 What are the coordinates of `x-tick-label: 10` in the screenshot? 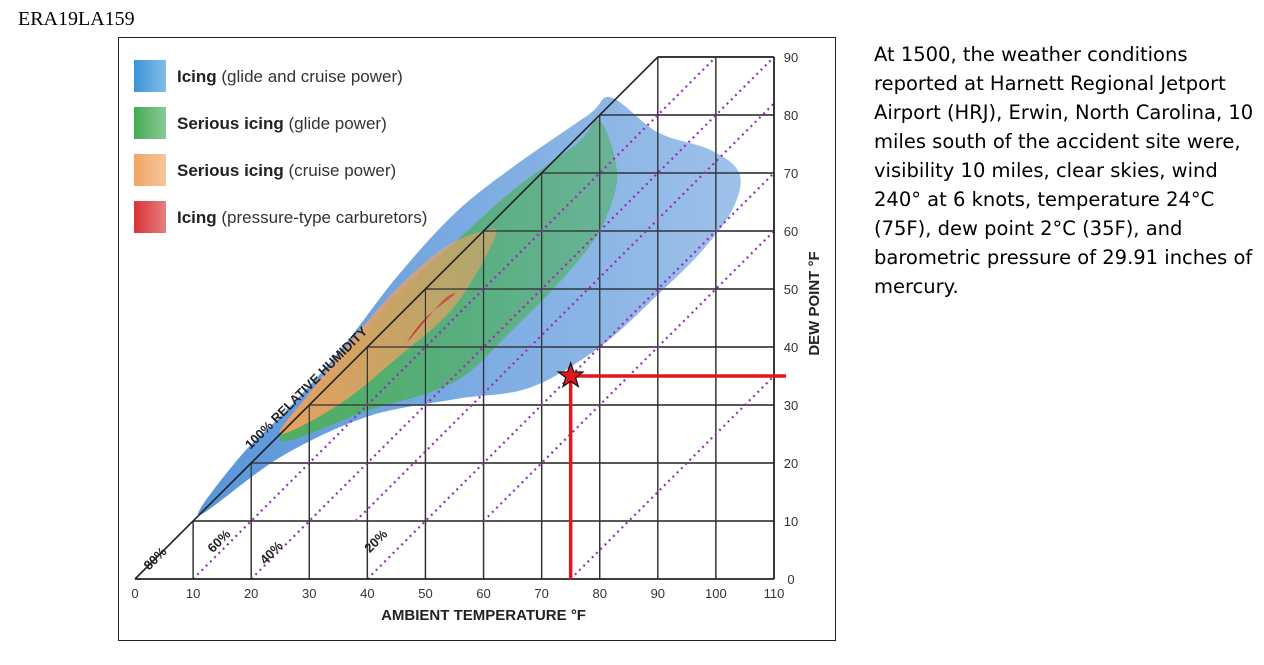 It's located at (193, 593).